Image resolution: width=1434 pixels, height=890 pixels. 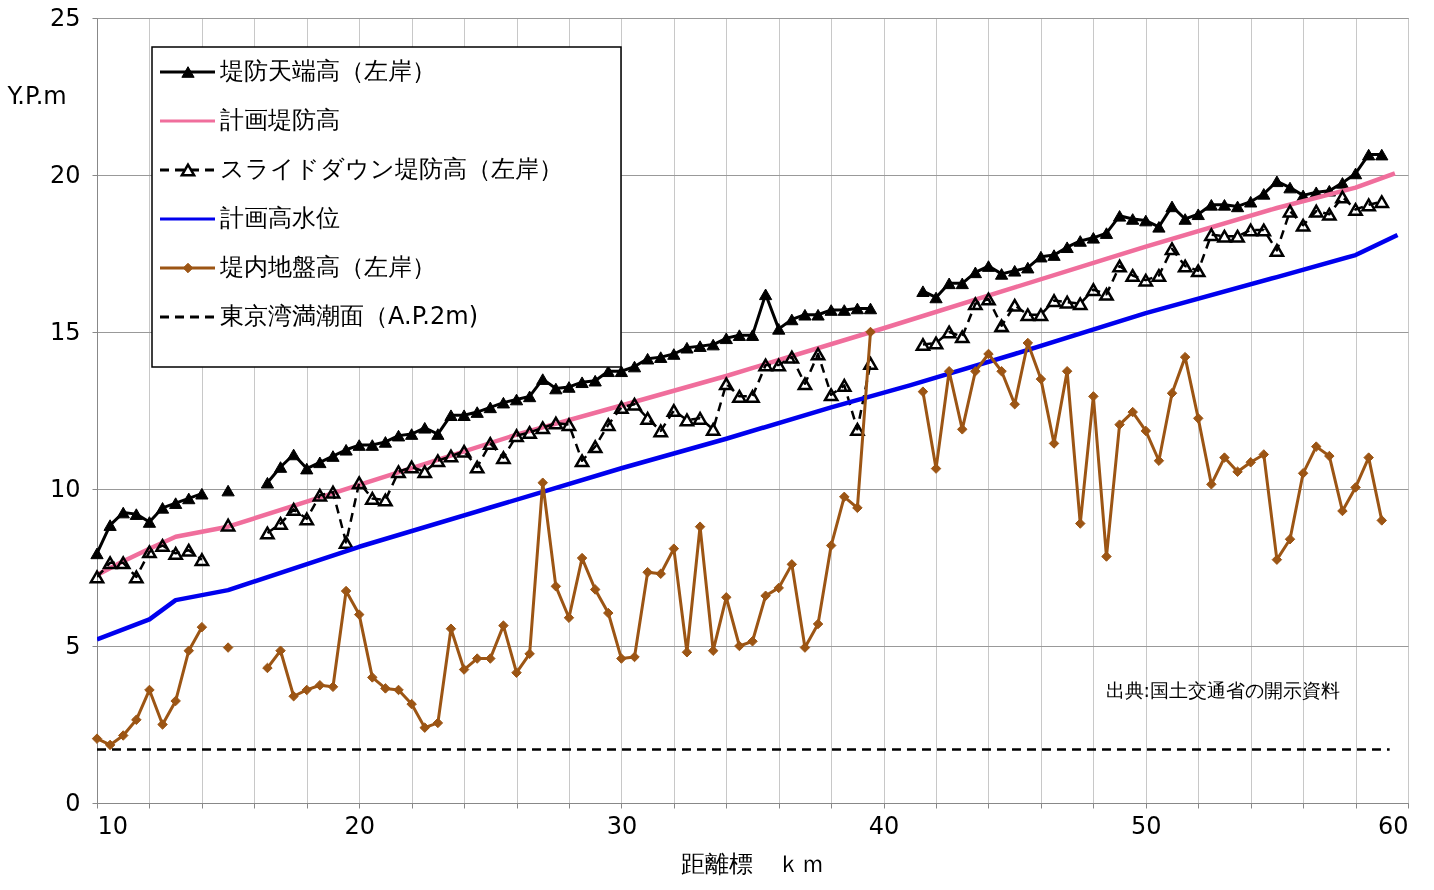 I want to click on legend-label: 堤内地盤高（左岸）, so click(x=327, y=267).